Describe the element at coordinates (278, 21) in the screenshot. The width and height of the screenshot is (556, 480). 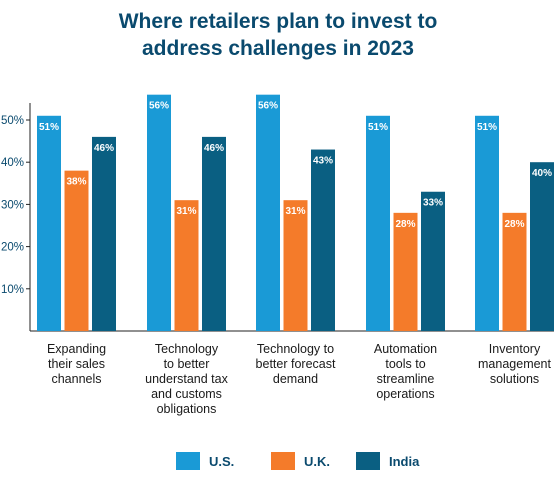
I see `chart-title-line-1: Where retailers plan to invest to` at that location.